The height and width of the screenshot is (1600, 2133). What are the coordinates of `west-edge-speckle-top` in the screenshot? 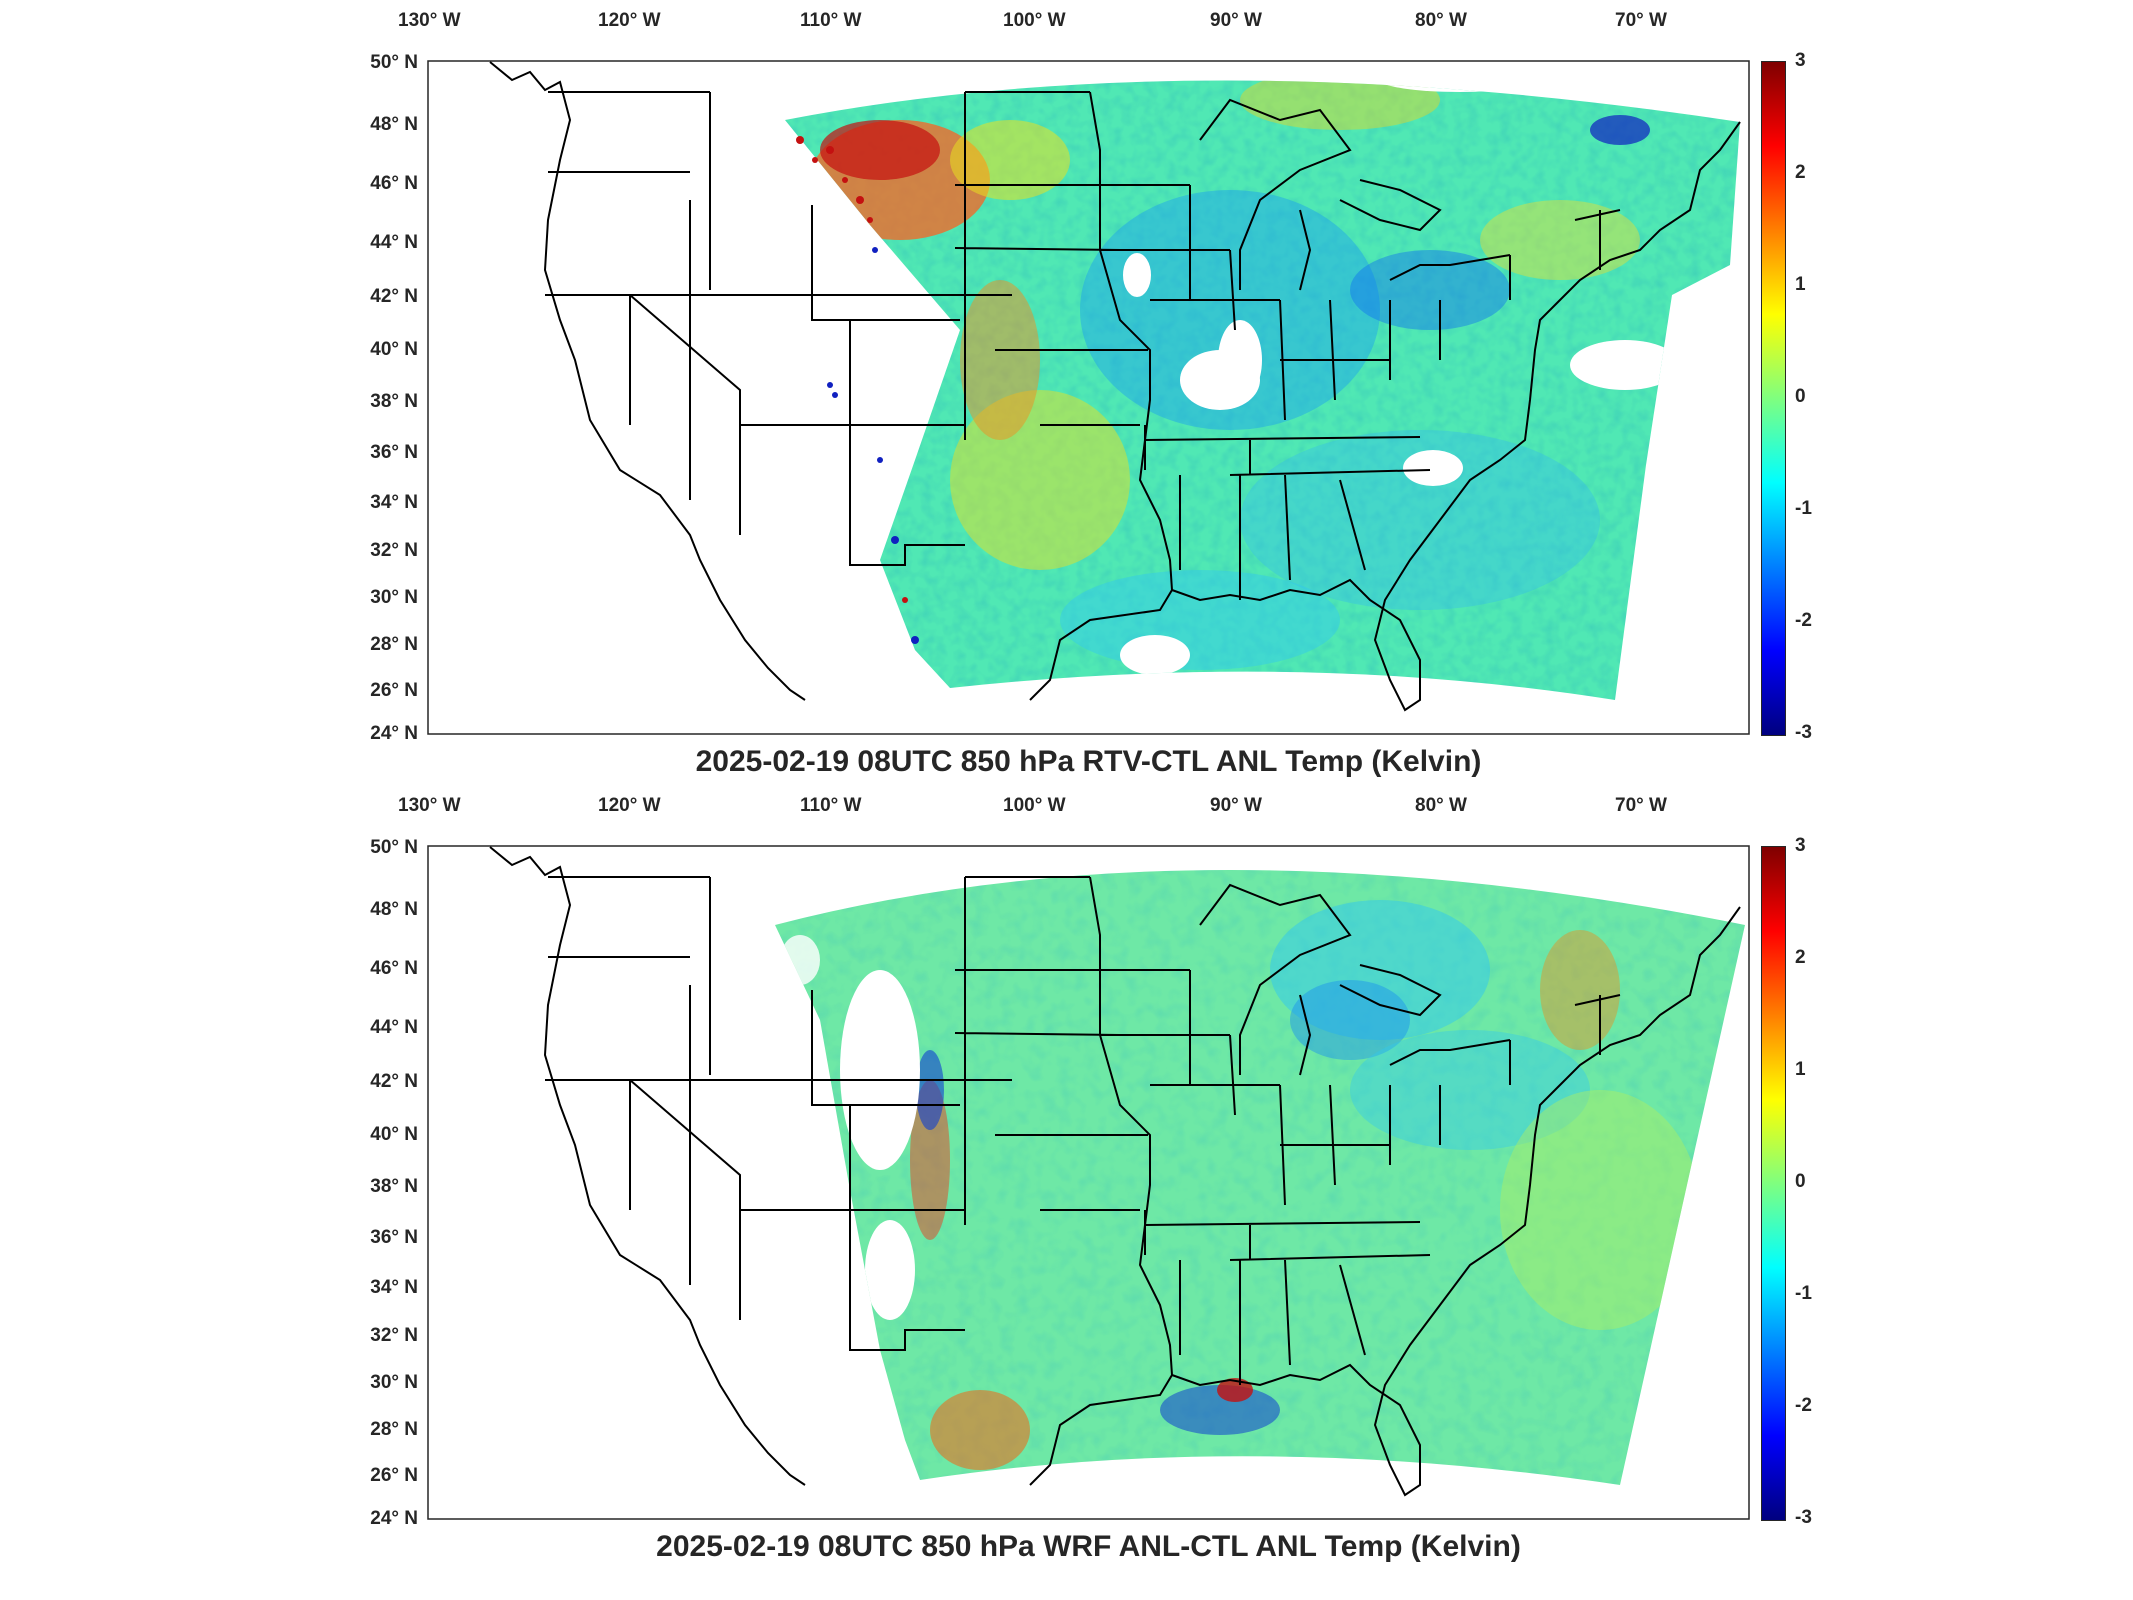 It's located at (857, 390).